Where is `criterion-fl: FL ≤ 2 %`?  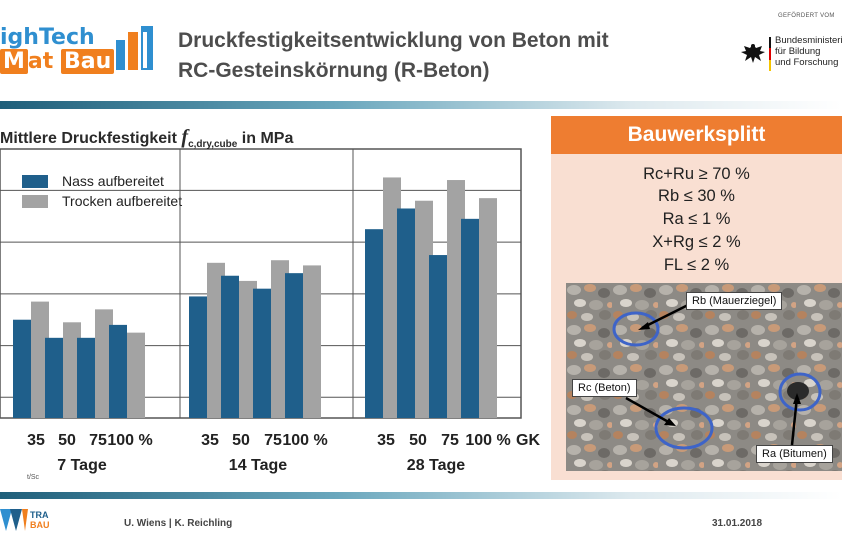
criterion-fl: FL ≤ 2 % is located at coordinates (696, 265).